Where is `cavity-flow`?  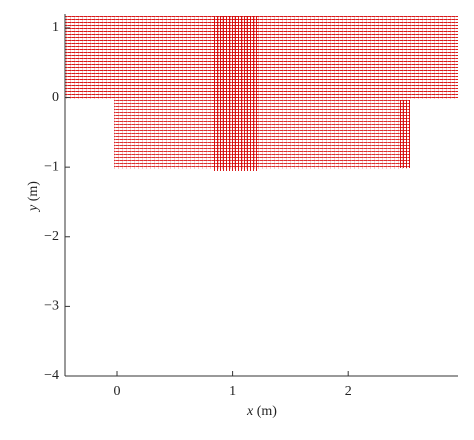
cavity-flow is located at coordinates (262, 134).